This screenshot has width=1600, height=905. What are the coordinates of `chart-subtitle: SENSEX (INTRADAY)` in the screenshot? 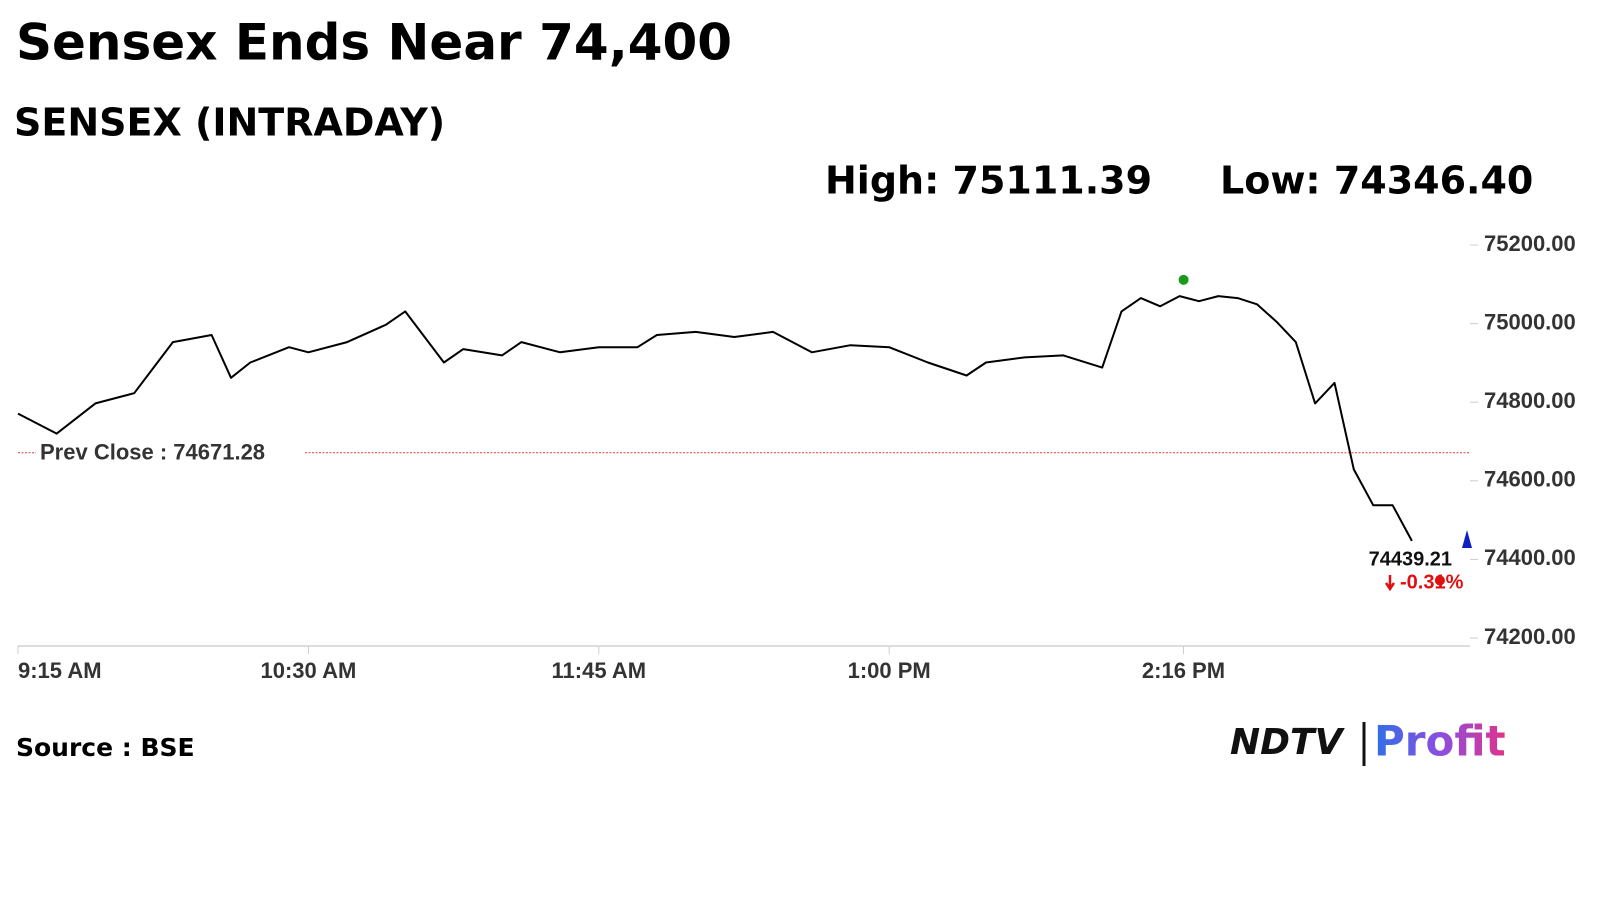 It's located at (229, 123).